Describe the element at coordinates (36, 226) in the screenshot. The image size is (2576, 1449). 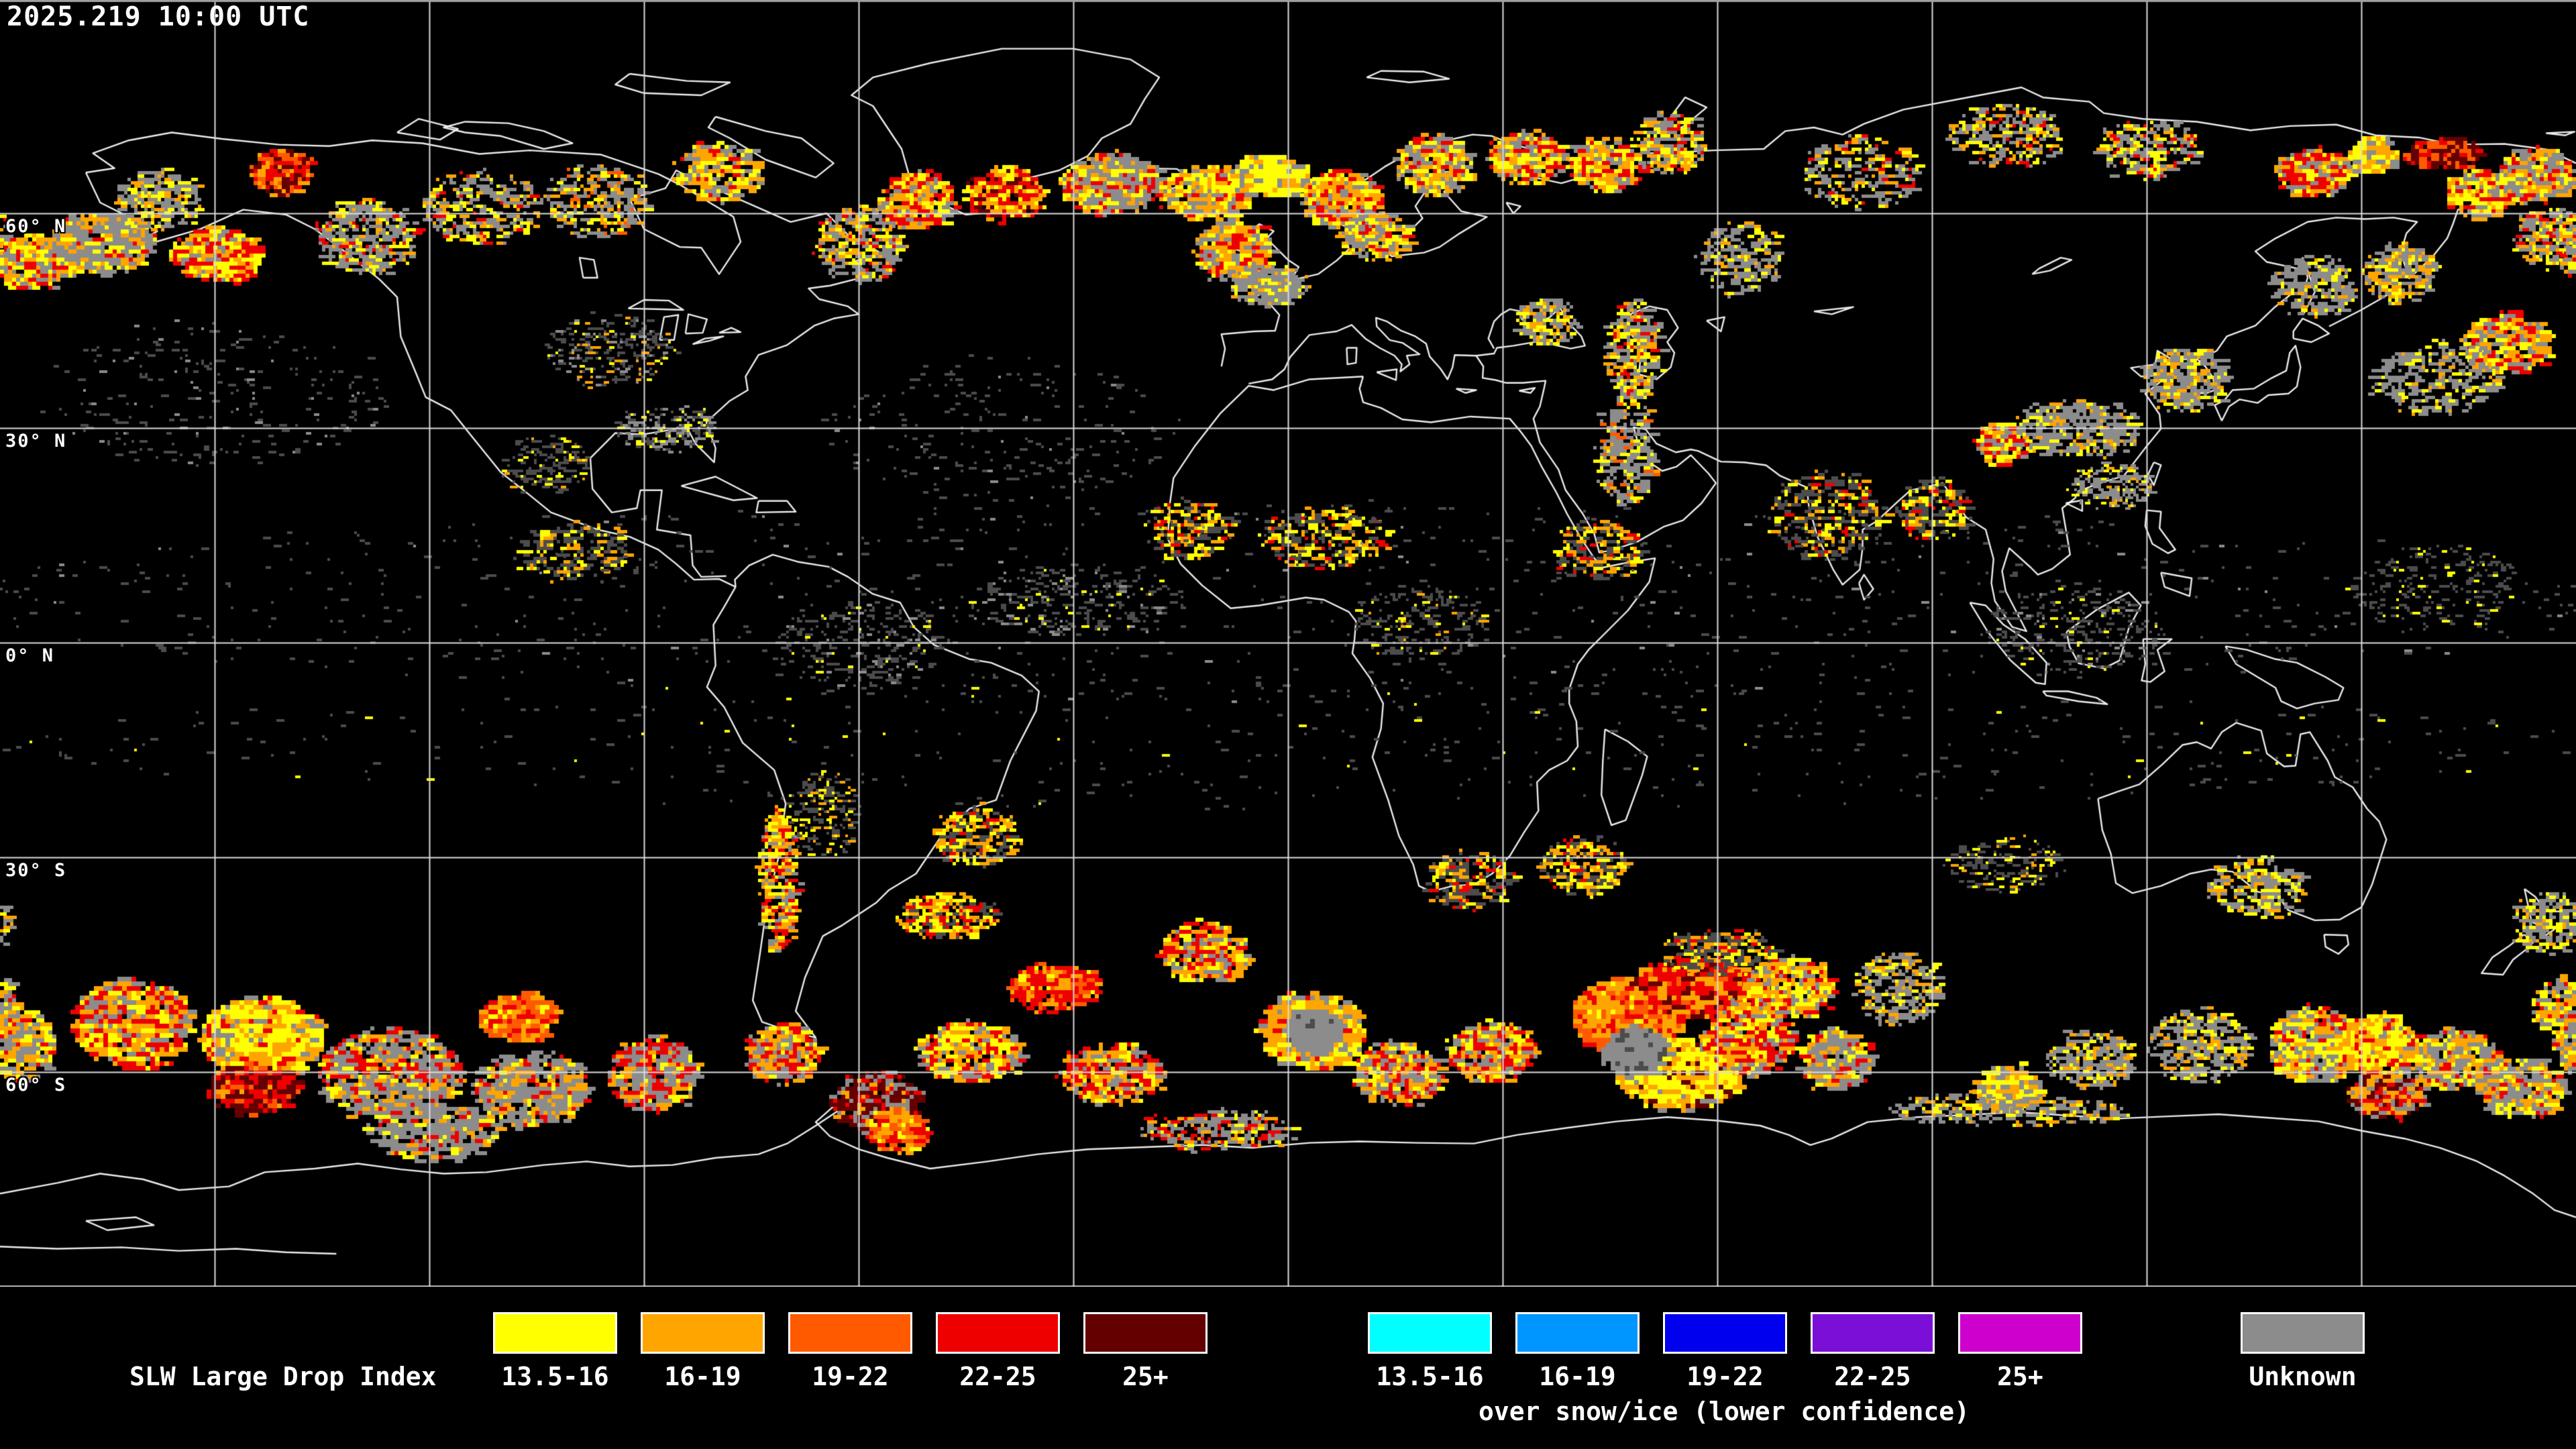
I see `latitude-label: 60° N` at that location.